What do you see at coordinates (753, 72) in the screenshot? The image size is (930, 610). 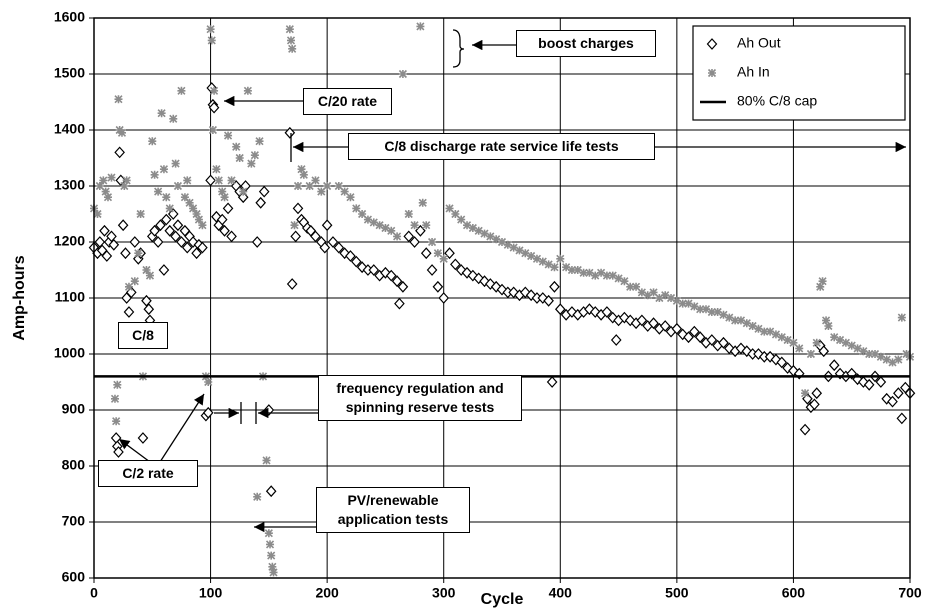 I see `legend-label: Ah In` at bounding box center [753, 72].